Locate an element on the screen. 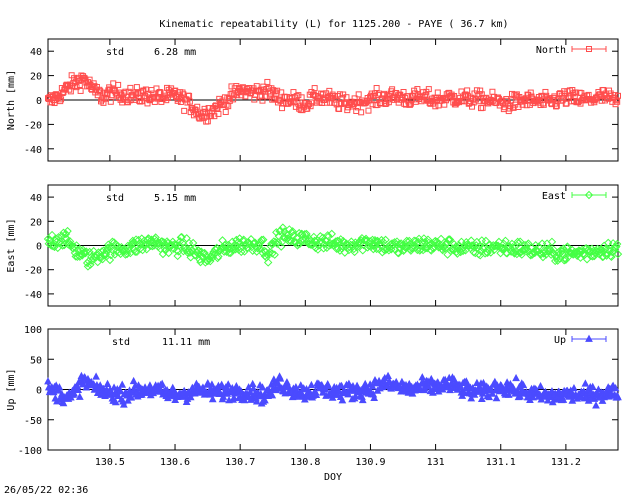  x-tick-label: 131.2 is located at coordinates (566, 462).